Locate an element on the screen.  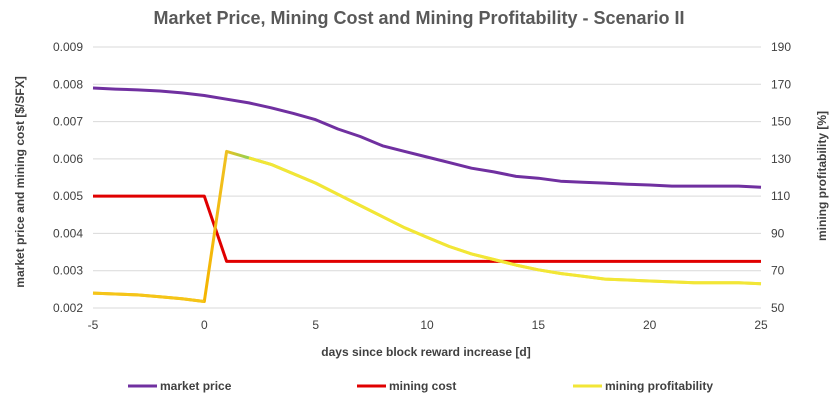
y-axis-left: 0.002 0.003 0.004 0.005 0.006 0.007 0.008 0.009 is located at coordinates (68, 177).